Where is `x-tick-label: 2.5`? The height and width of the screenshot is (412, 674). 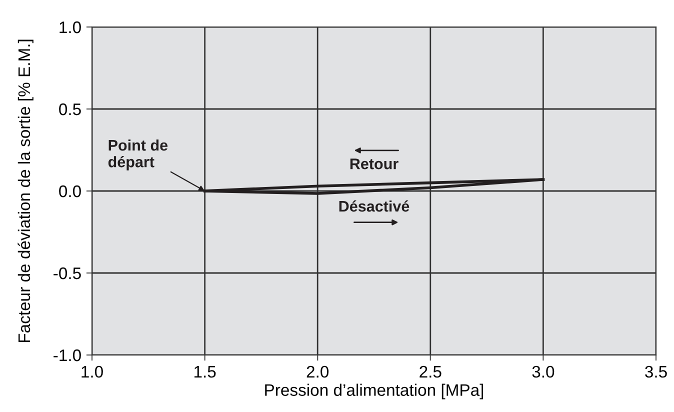
x-tick-label: 2.5 is located at coordinates (431, 372).